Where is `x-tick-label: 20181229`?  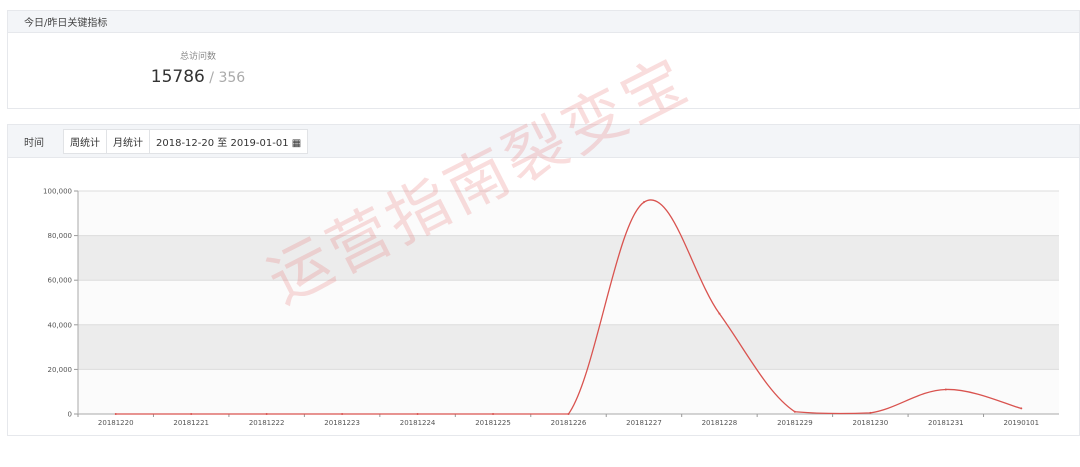
x-tick-label: 20181229 is located at coordinates (795, 423).